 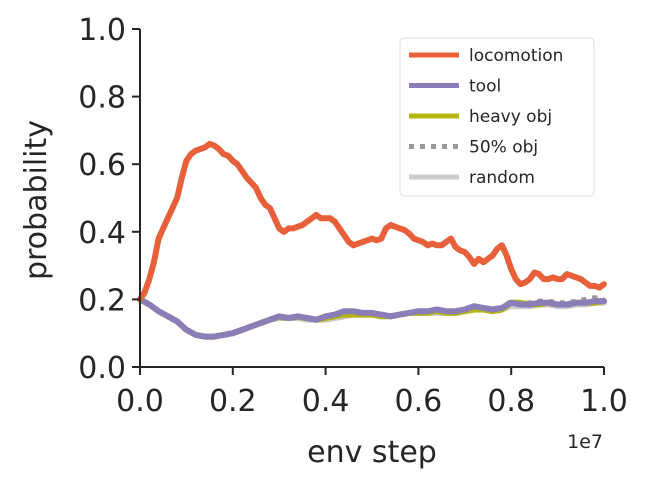 What do you see at coordinates (516, 56) in the screenshot?
I see `legend-entry-label: locomotion` at bounding box center [516, 56].